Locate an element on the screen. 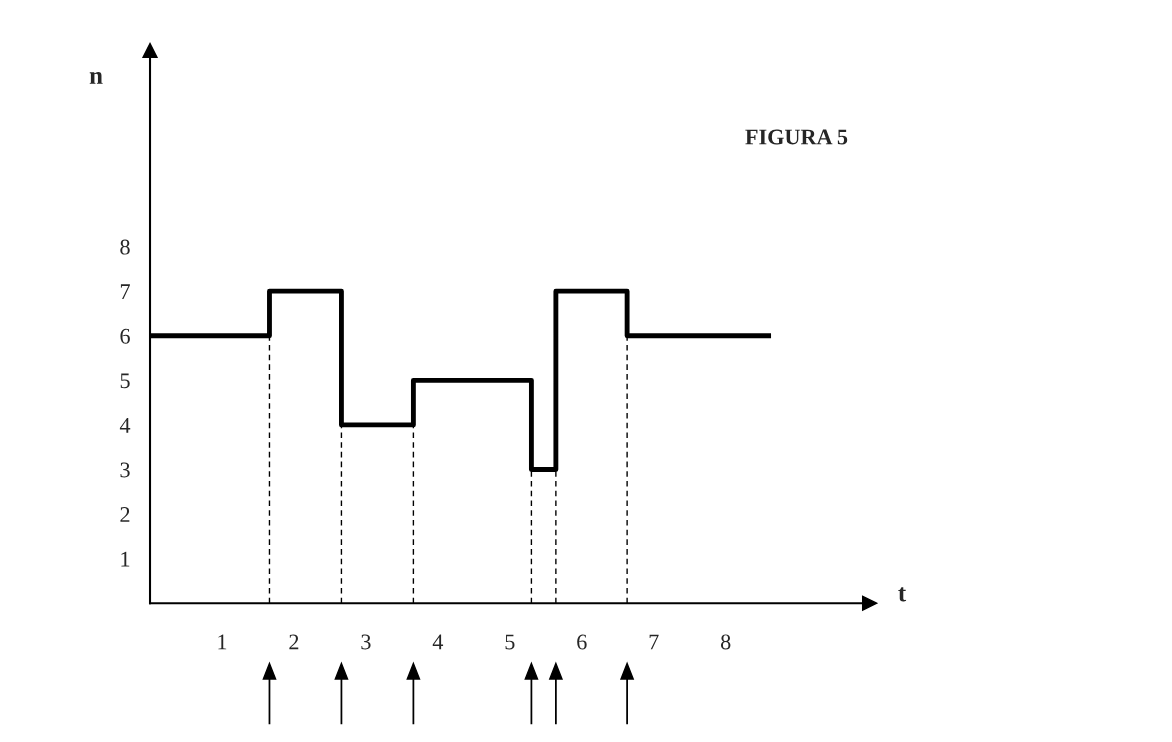  y-tick-label: 1 is located at coordinates (125, 559).